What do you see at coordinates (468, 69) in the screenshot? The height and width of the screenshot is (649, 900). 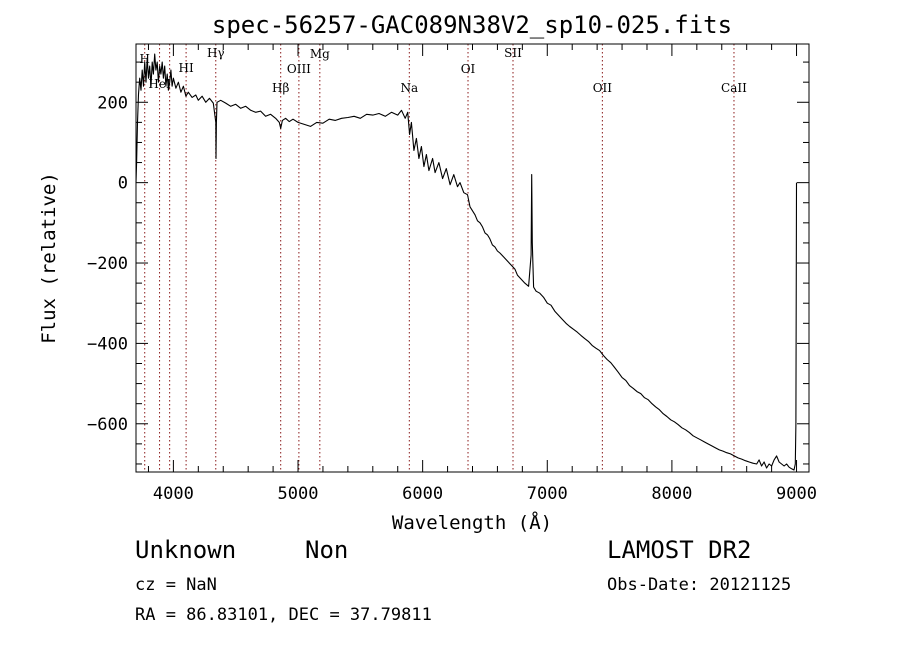 I see `spectral-line-label: OI` at bounding box center [468, 69].